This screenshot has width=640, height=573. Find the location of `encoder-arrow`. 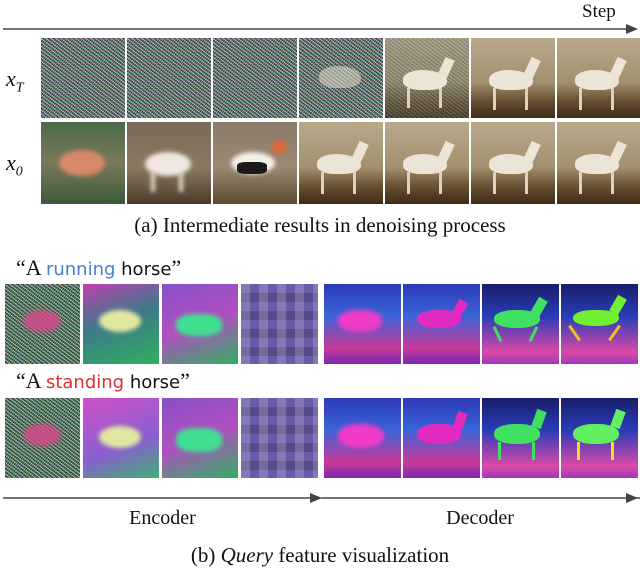

encoder-arrow is located at coordinates (162, 498).